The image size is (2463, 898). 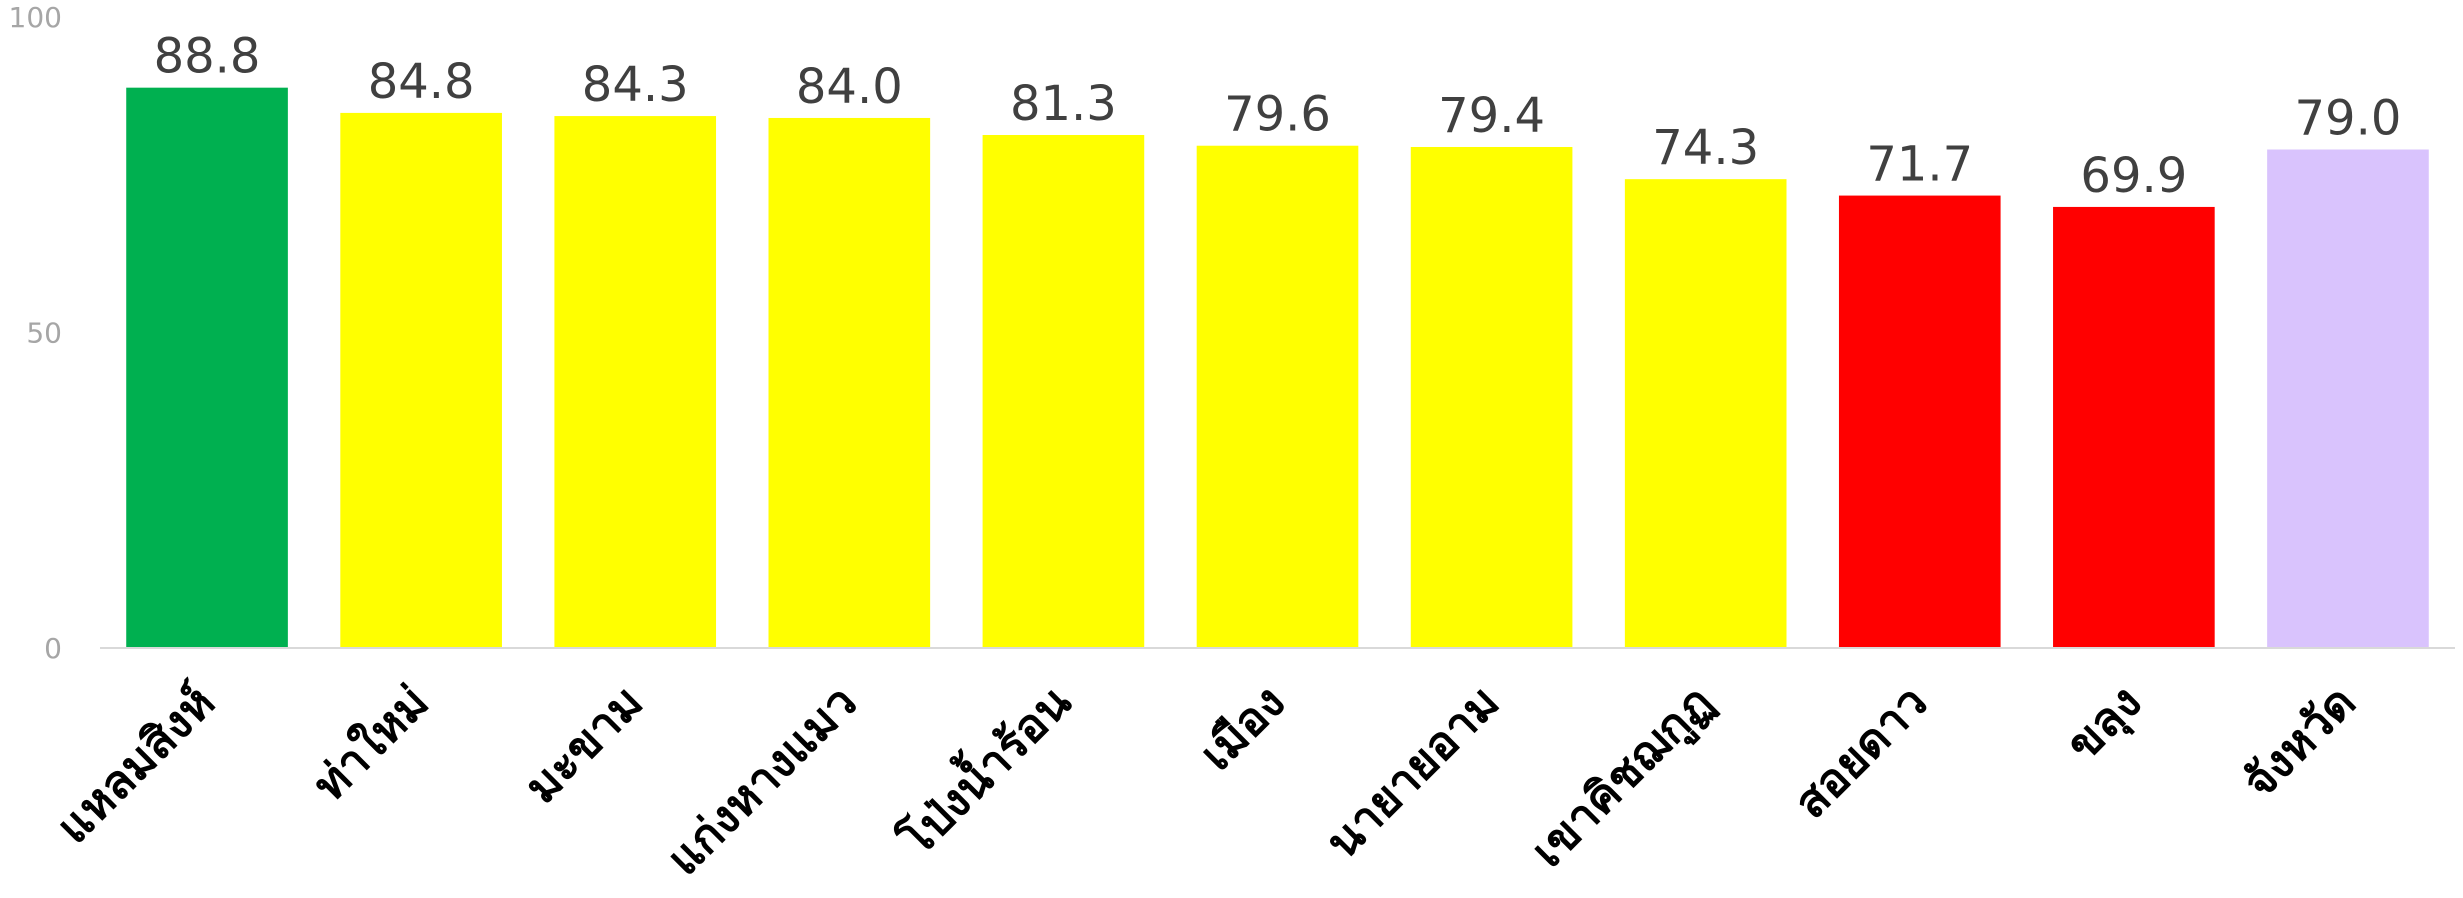 I want to click on data-label: 81.3, so click(x=1063, y=104).